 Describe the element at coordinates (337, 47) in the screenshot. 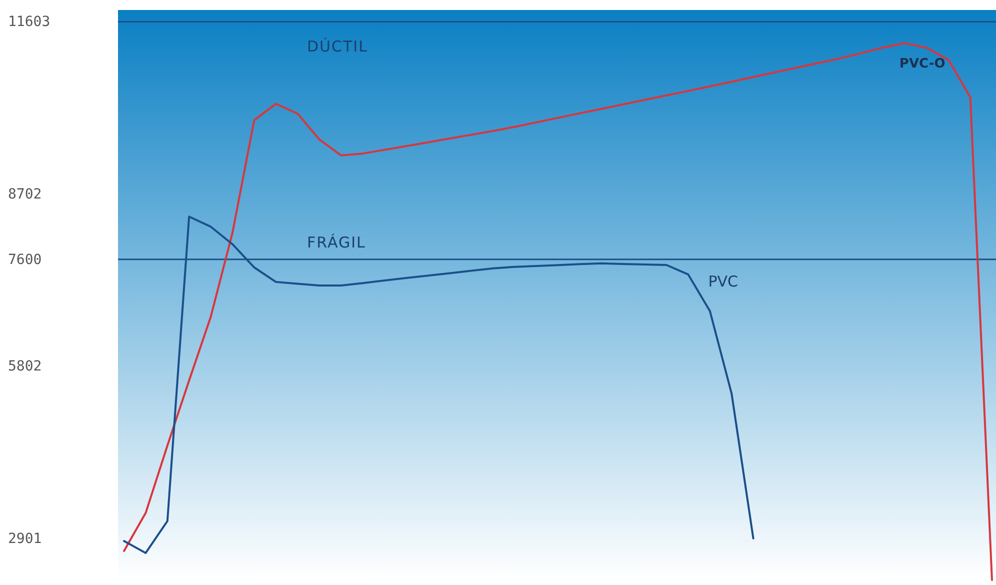

I see `ref-line-label: DÚCTIL` at that location.